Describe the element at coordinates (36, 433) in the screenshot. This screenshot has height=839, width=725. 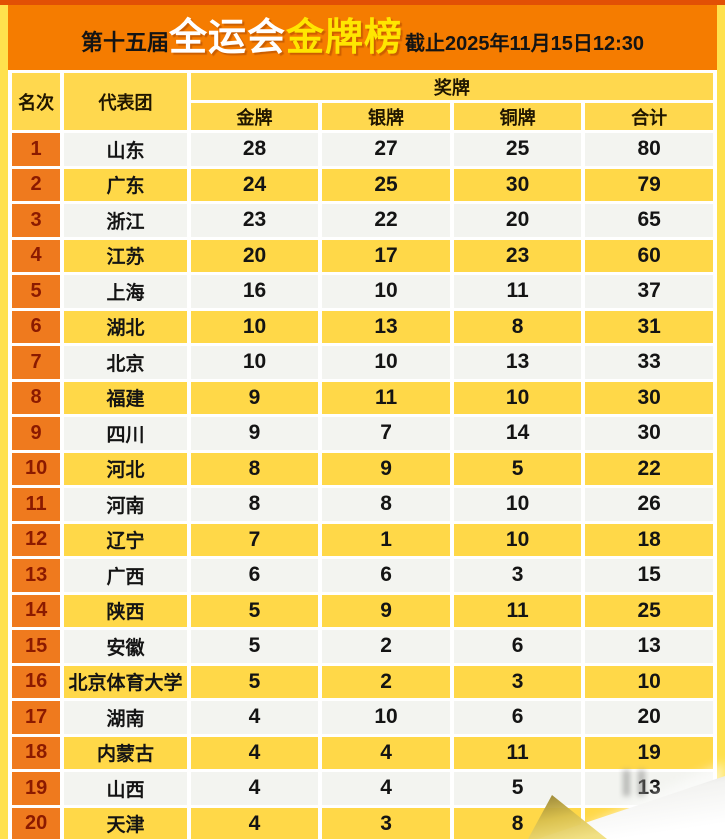
I see `rank-cell: 9` at that location.